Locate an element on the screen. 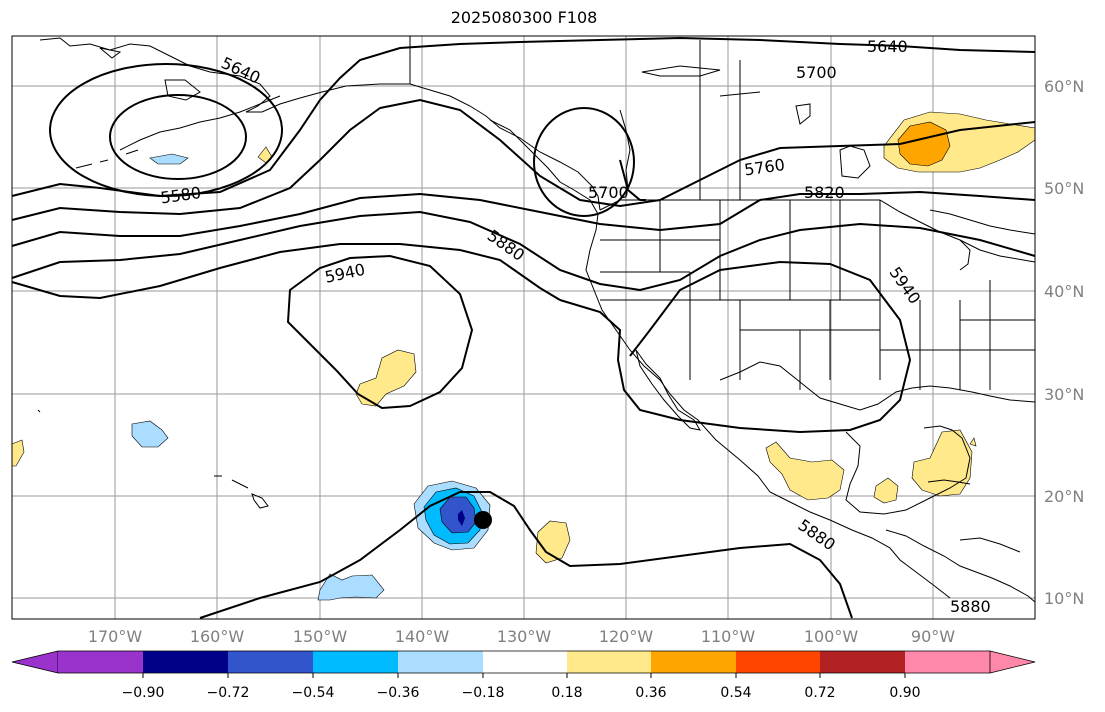  lon-label: 130°W is located at coordinates (524, 636).